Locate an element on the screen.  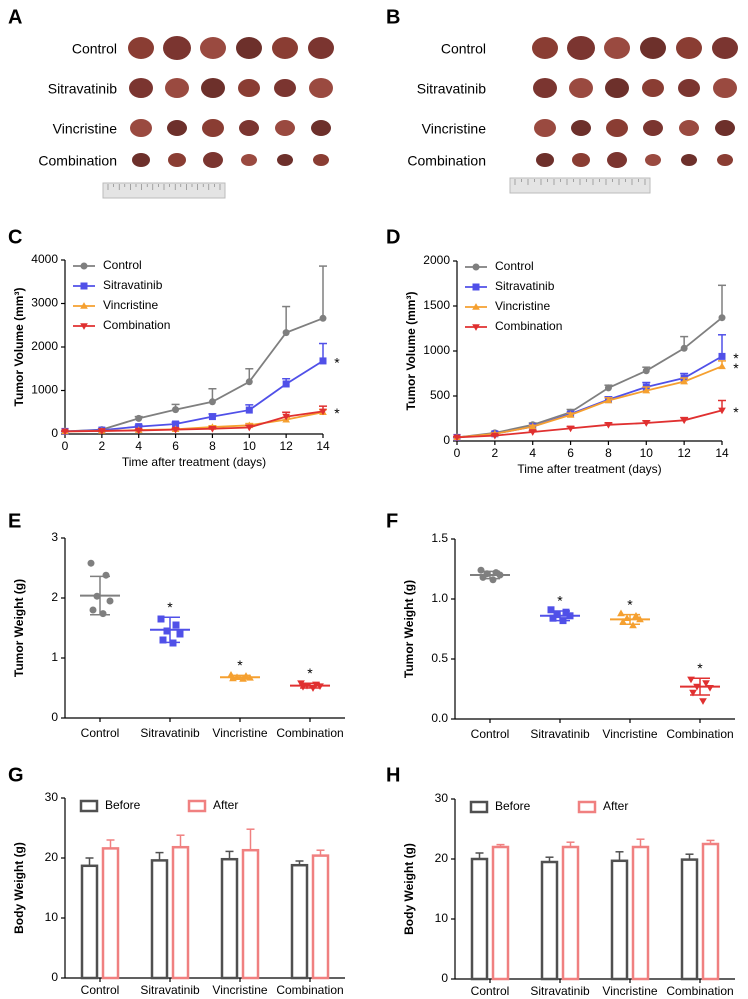
panel-letter: D is located at coordinates (393, 237).